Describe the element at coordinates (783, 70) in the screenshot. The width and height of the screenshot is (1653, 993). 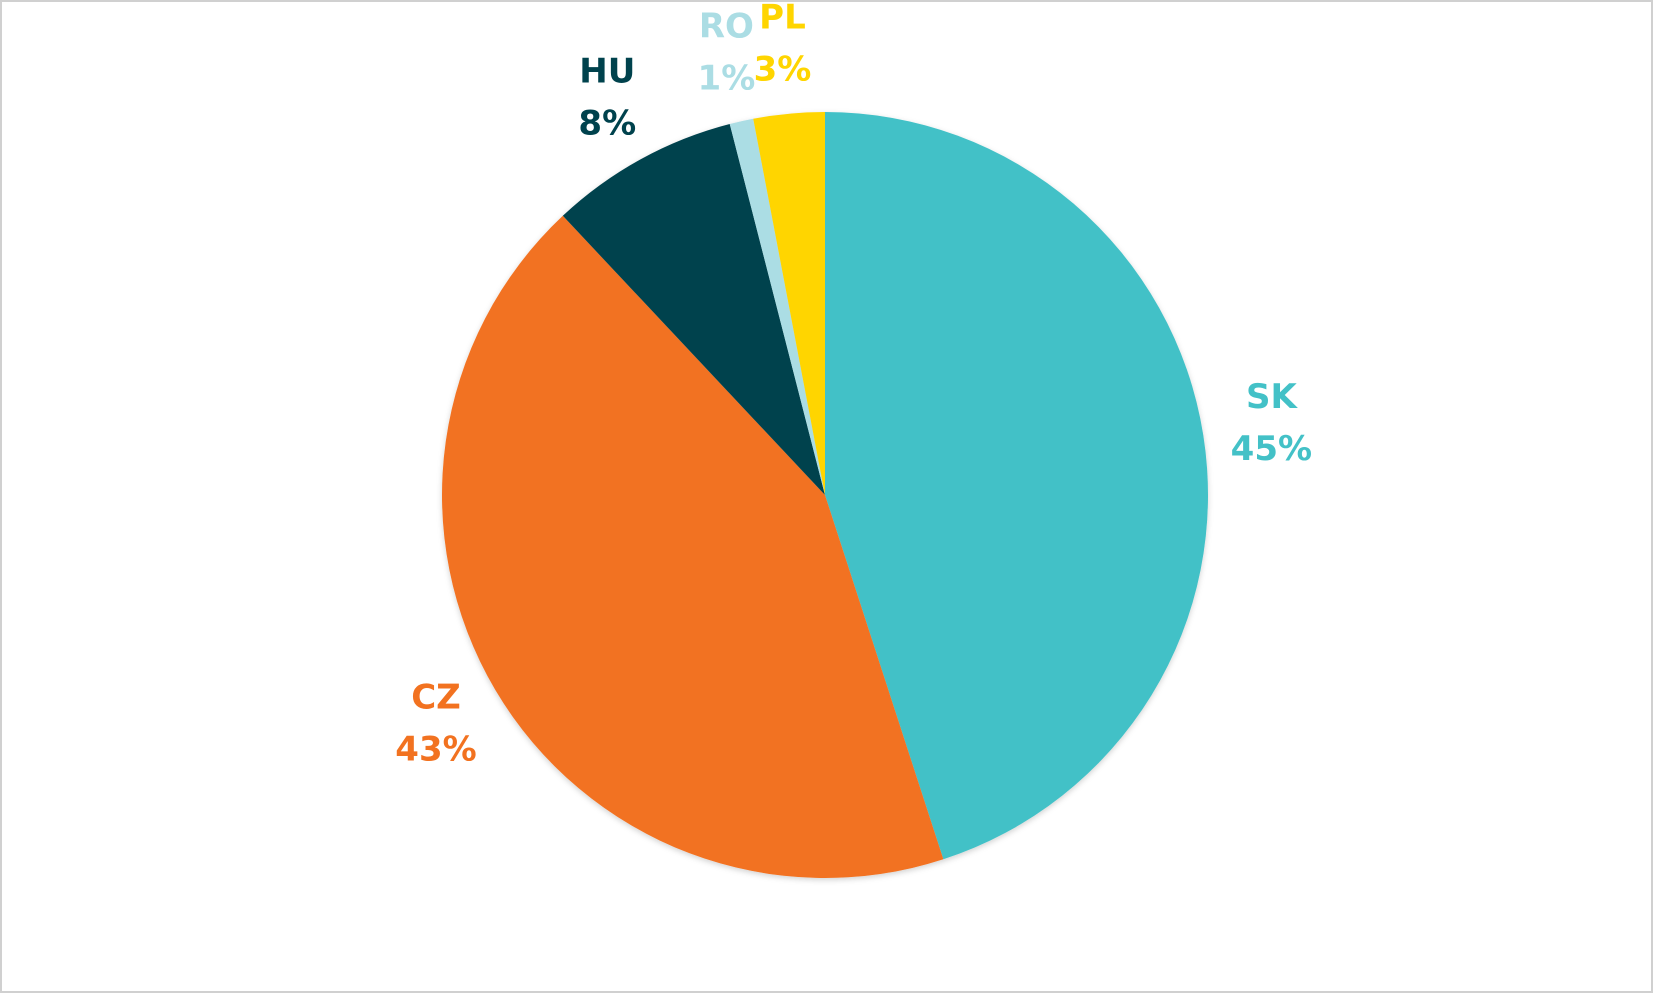
I see `slice-value-label: 3%` at that location.